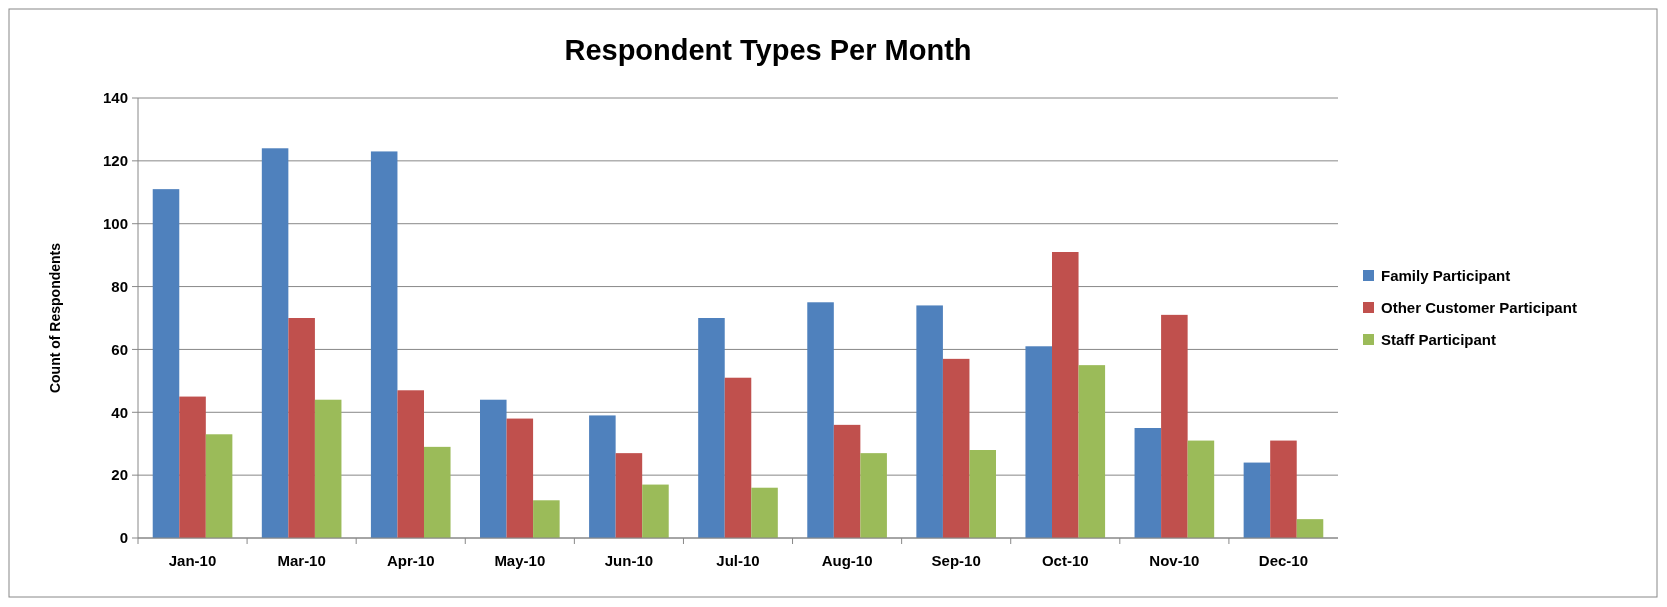 Image resolution: width=1667 pixels, height=607 pixels. Describe the element at coordinates (738, 560) in the screenshot. I see `x-tick-label: Jul-10` at that location.